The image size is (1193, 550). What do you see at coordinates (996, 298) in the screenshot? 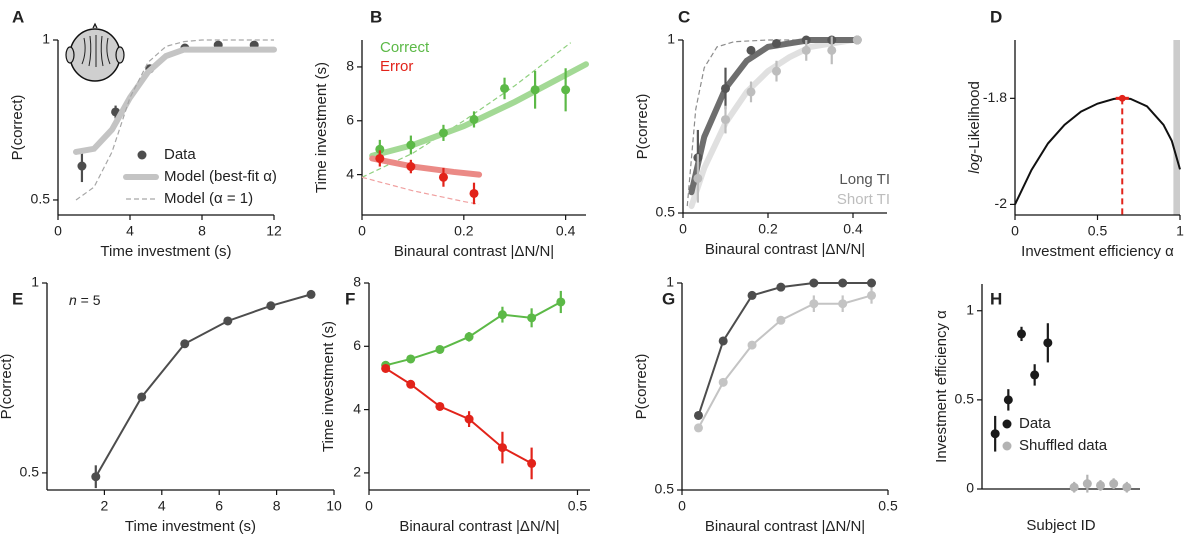
I see `panel-letter: H` at bounding box center [996, 298].